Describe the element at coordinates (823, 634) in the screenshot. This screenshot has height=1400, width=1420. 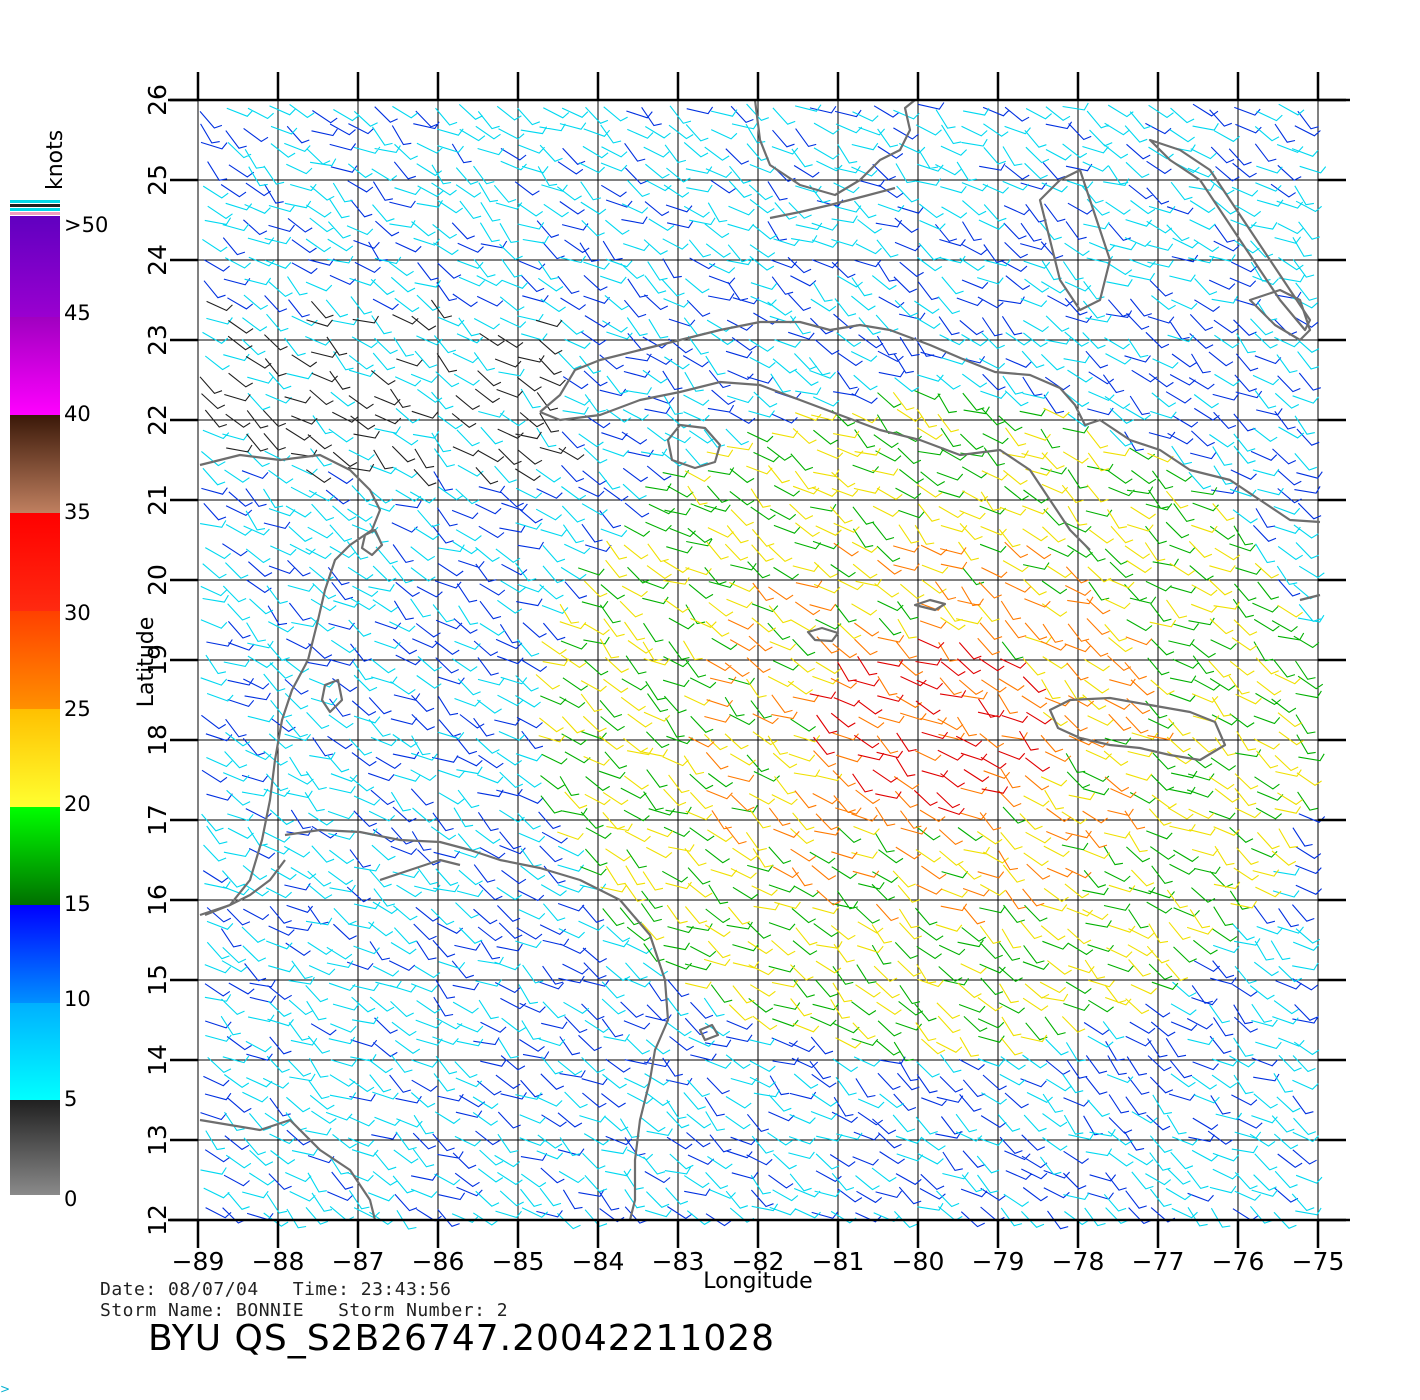
I see `coastline-grand-cayman` at that location.